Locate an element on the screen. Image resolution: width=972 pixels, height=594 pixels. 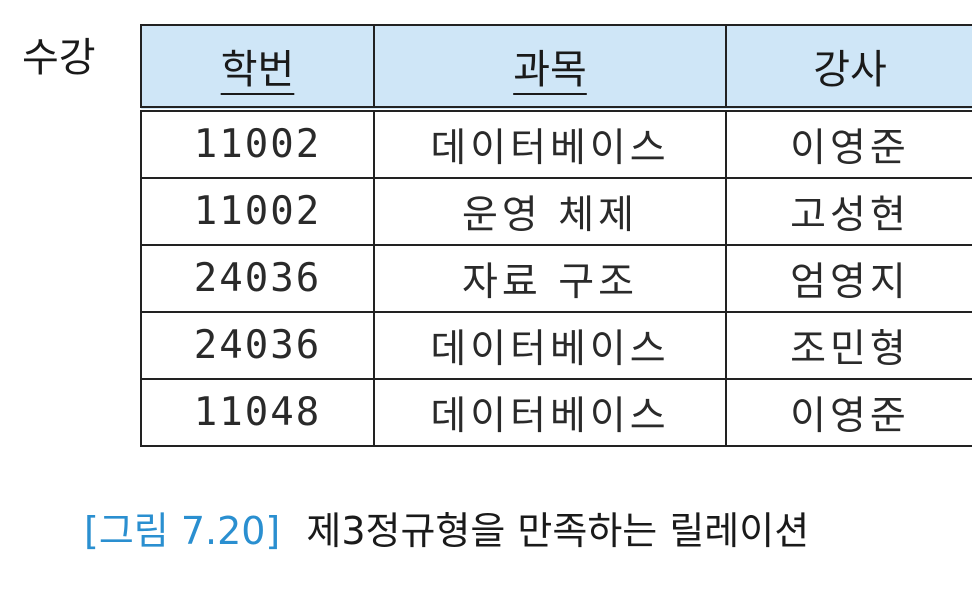
table-row: 11002 운영 체제 고성현 is located at coordinates (556, 212).